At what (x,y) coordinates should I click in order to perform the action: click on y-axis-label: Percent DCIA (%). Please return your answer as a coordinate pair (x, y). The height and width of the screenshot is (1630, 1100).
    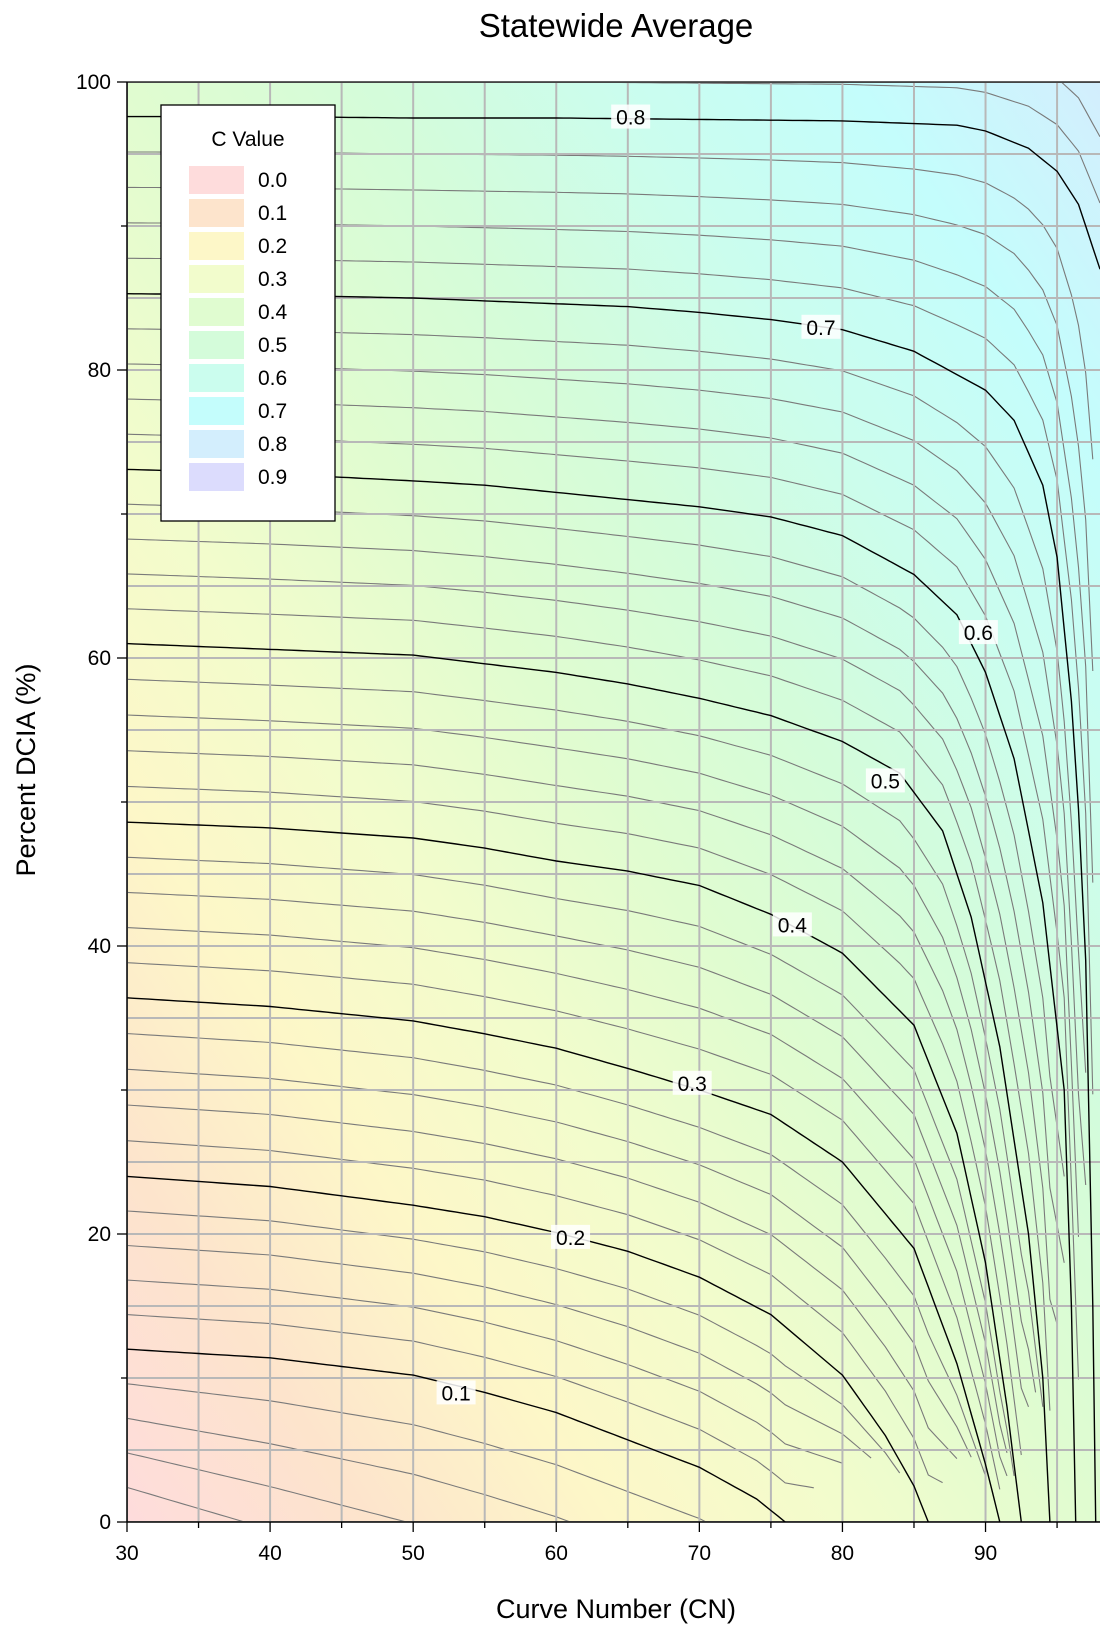
    Looking at the image, I should click on (26, 769).